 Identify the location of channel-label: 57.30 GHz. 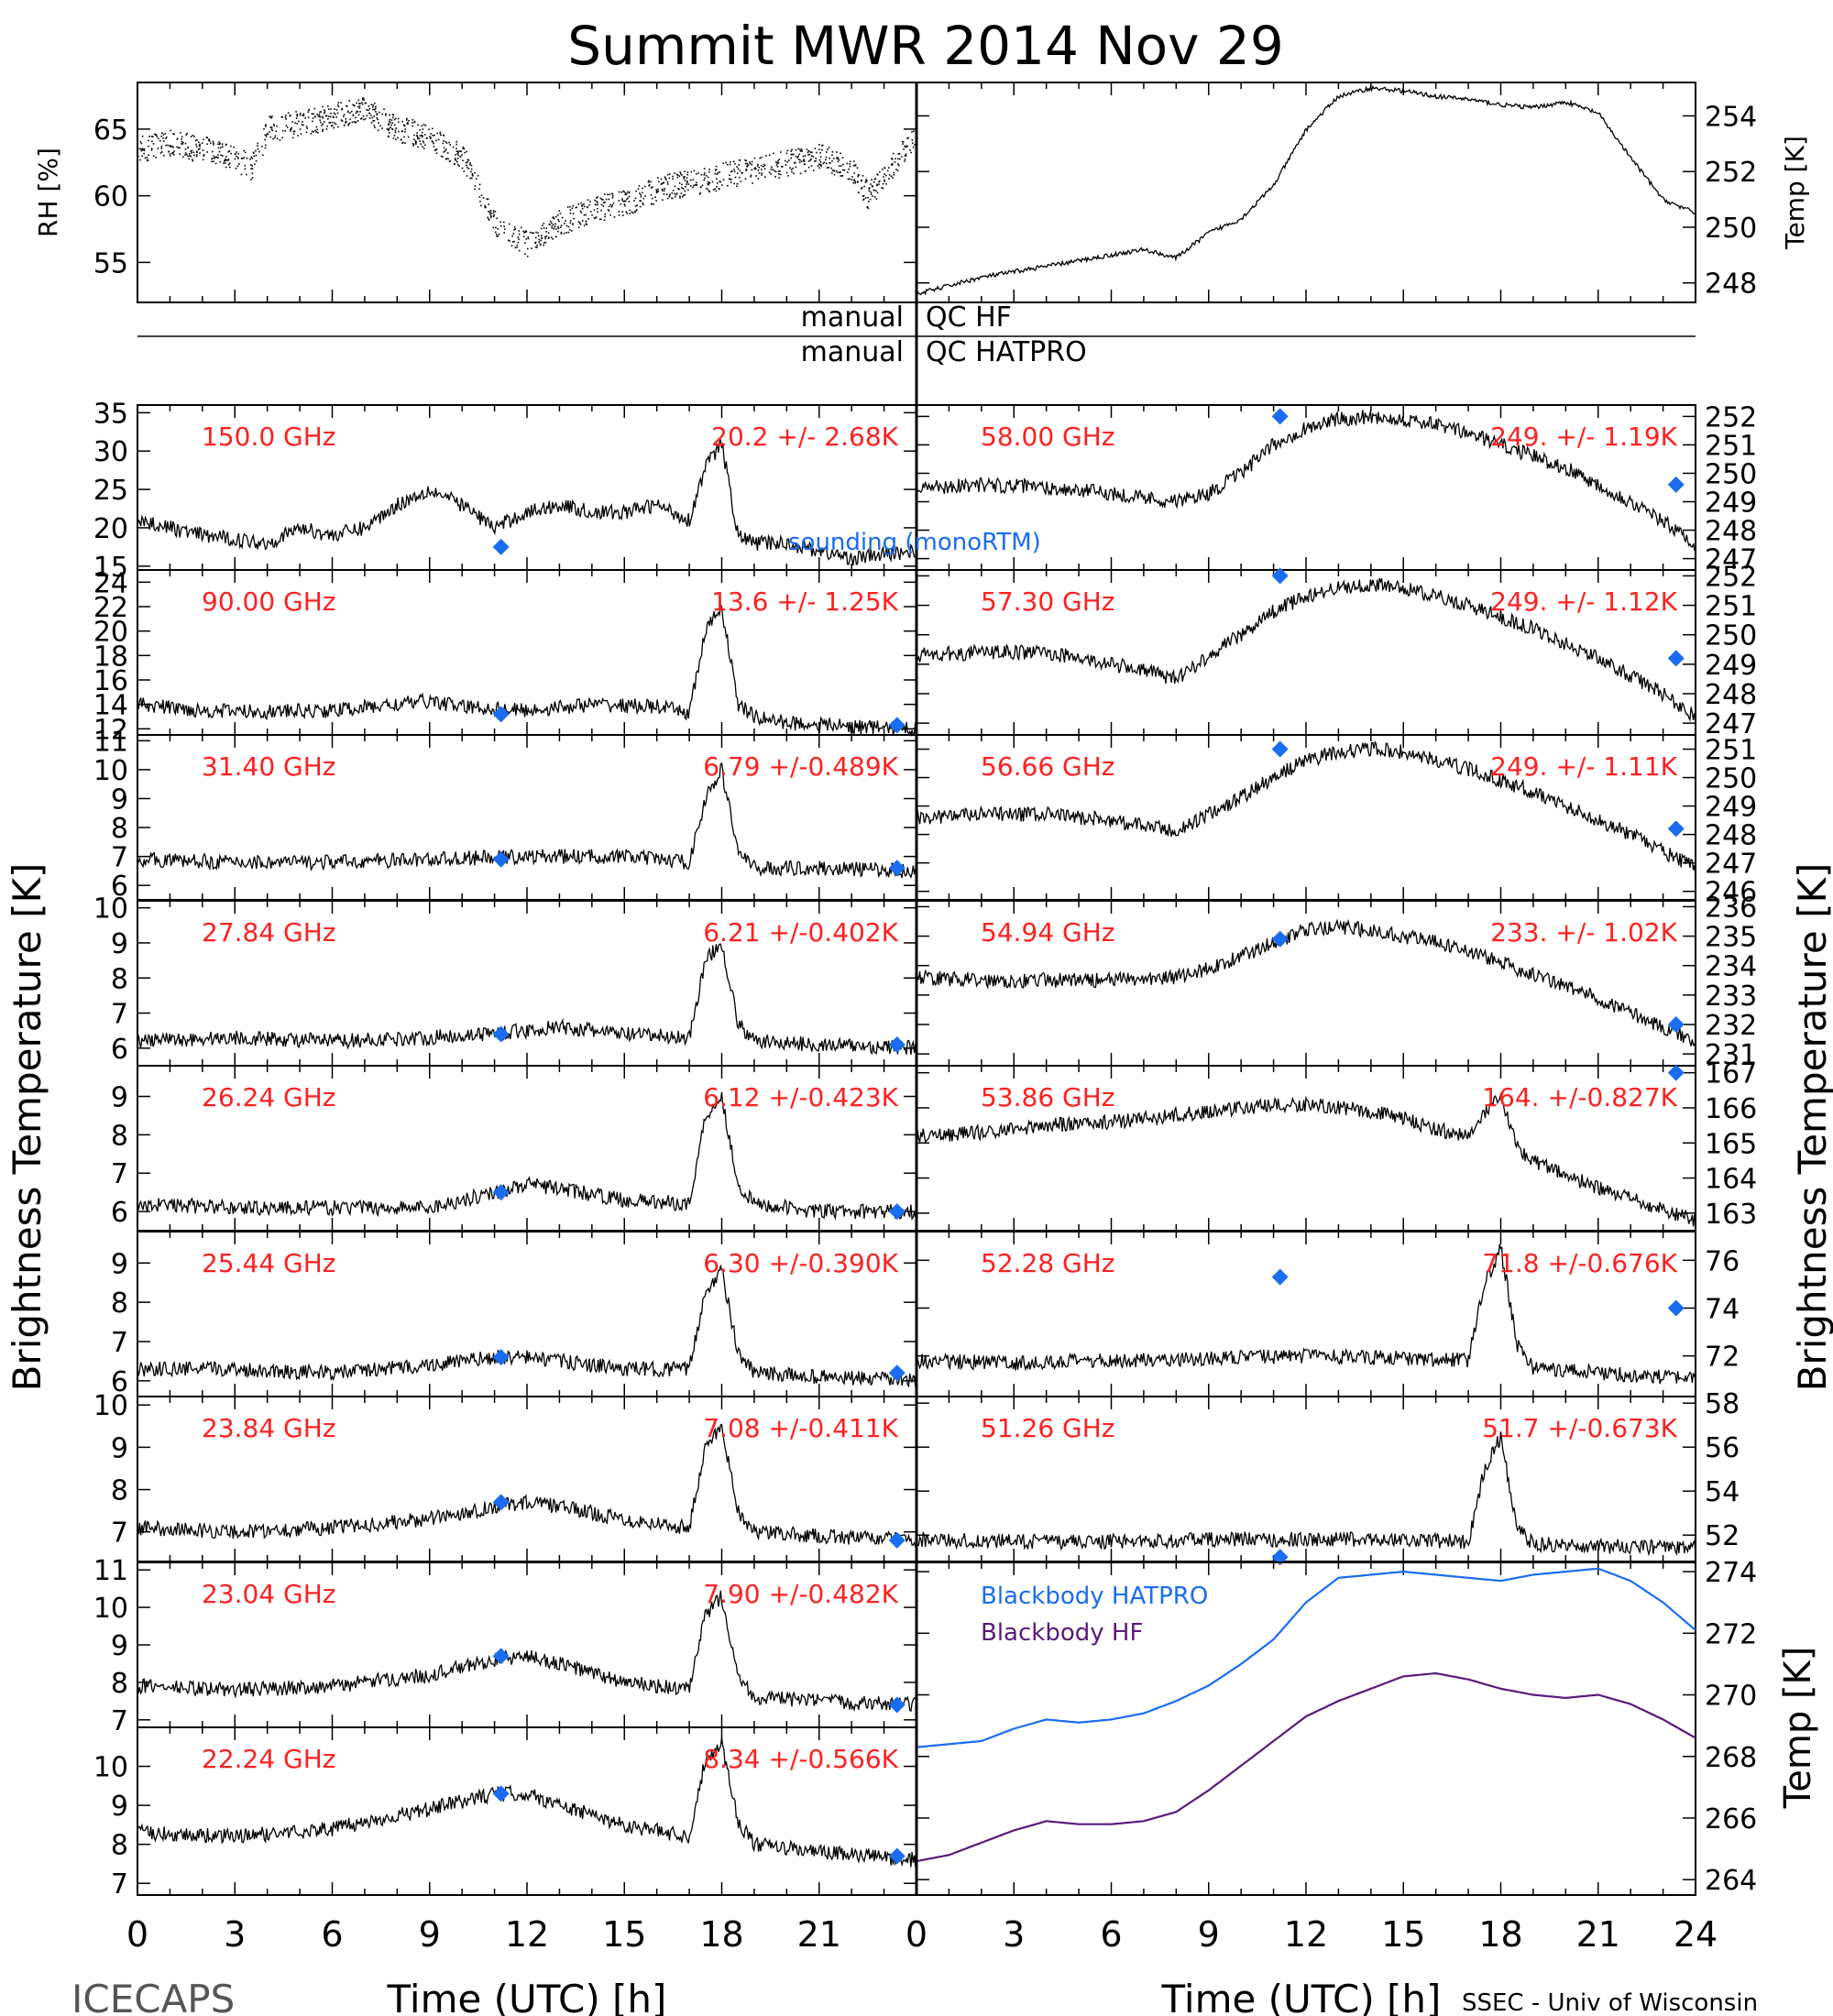
(1048, 601).